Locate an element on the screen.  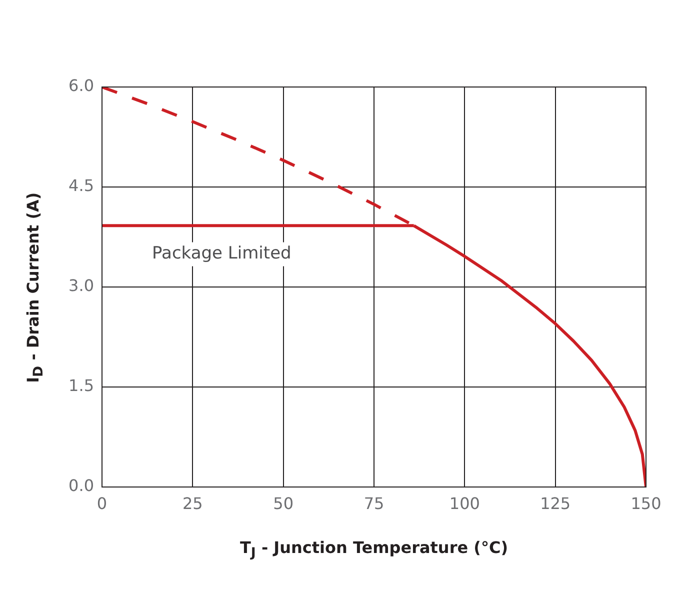
x-tick-label: 50 is located at coordinates (283, 503).